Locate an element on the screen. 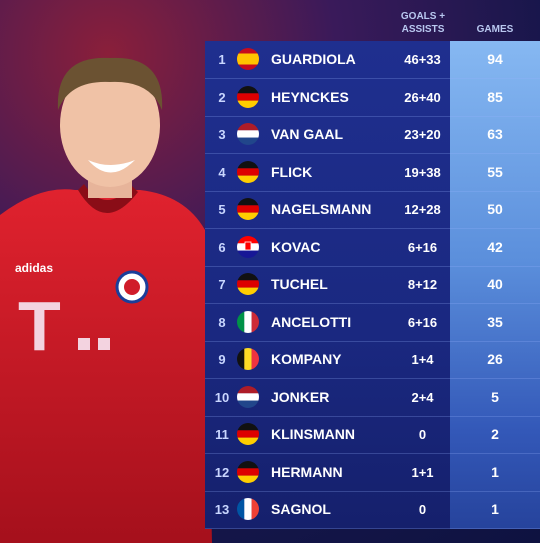  table-row: 5 NAGELSMANN 12+28 50 is located at coordinates (372, 210).